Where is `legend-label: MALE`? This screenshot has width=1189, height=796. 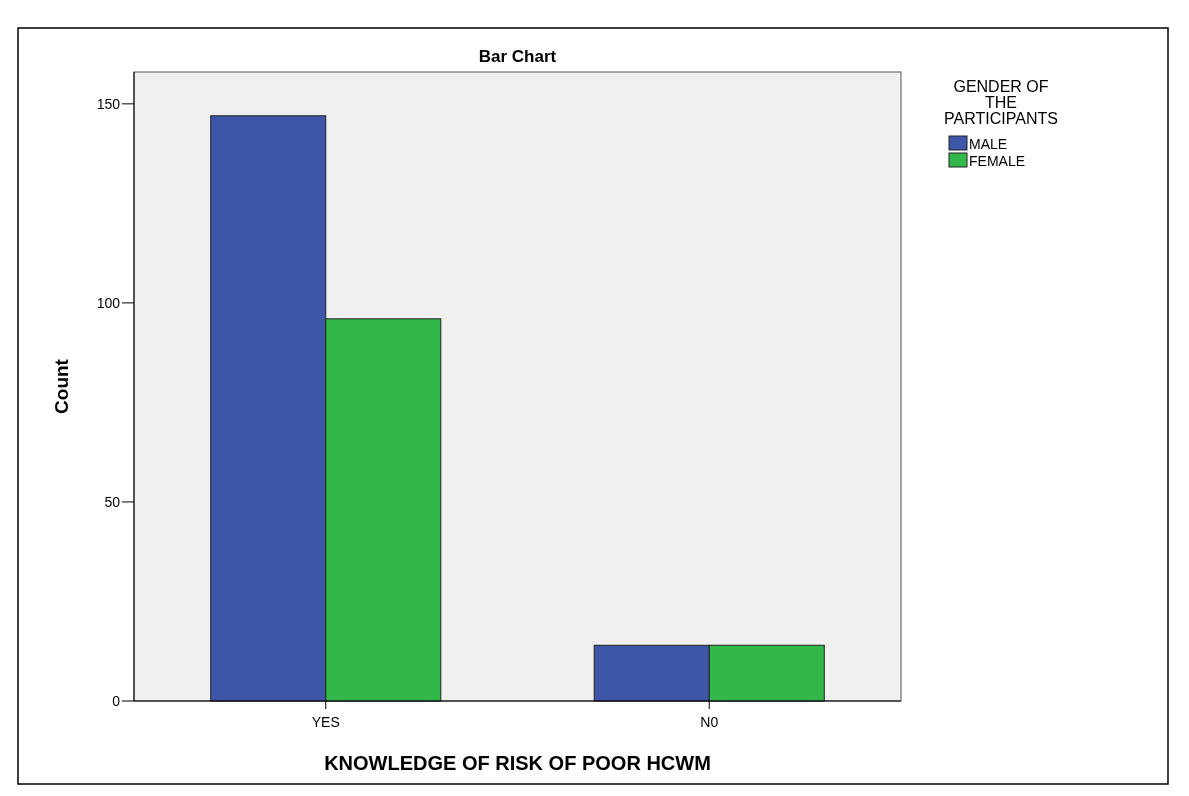 legend-label: MALE is located at coordinates (988, 144).